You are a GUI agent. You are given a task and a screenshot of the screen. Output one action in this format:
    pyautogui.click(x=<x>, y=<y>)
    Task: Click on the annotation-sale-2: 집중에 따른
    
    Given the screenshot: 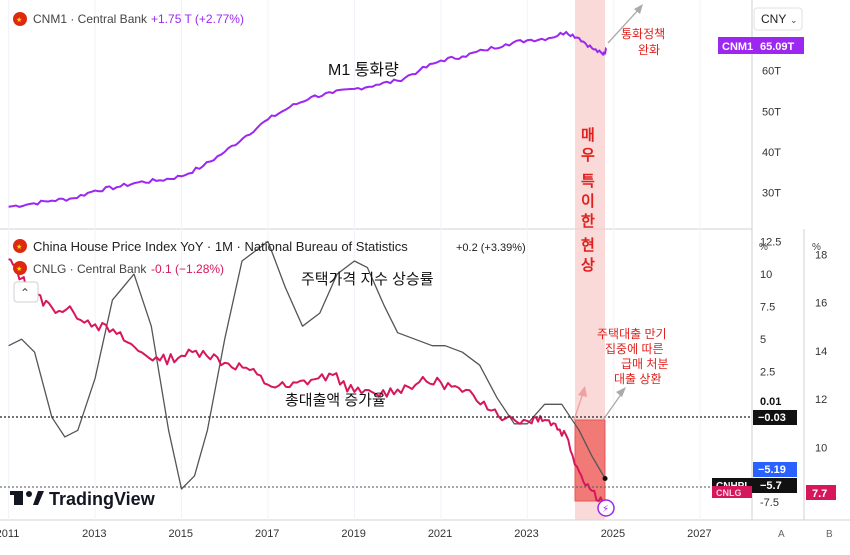 What is the action you would take?
    pyautogui.click(x=634, y=349)
    